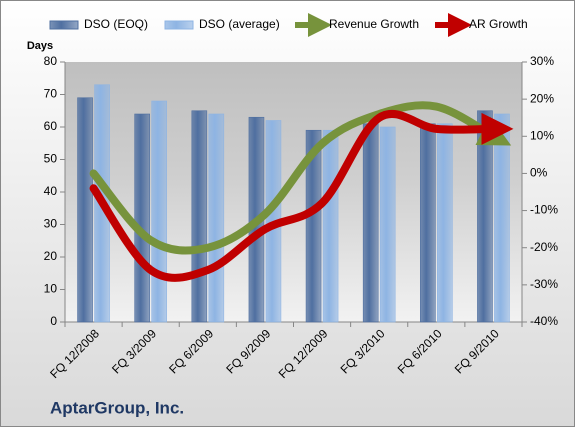 The height and width of the screenshot is (427, 575). Describe the element at coordinates (116, 24) in the screenshot. I see `legend-label: DSO (EOQ)` at that location.